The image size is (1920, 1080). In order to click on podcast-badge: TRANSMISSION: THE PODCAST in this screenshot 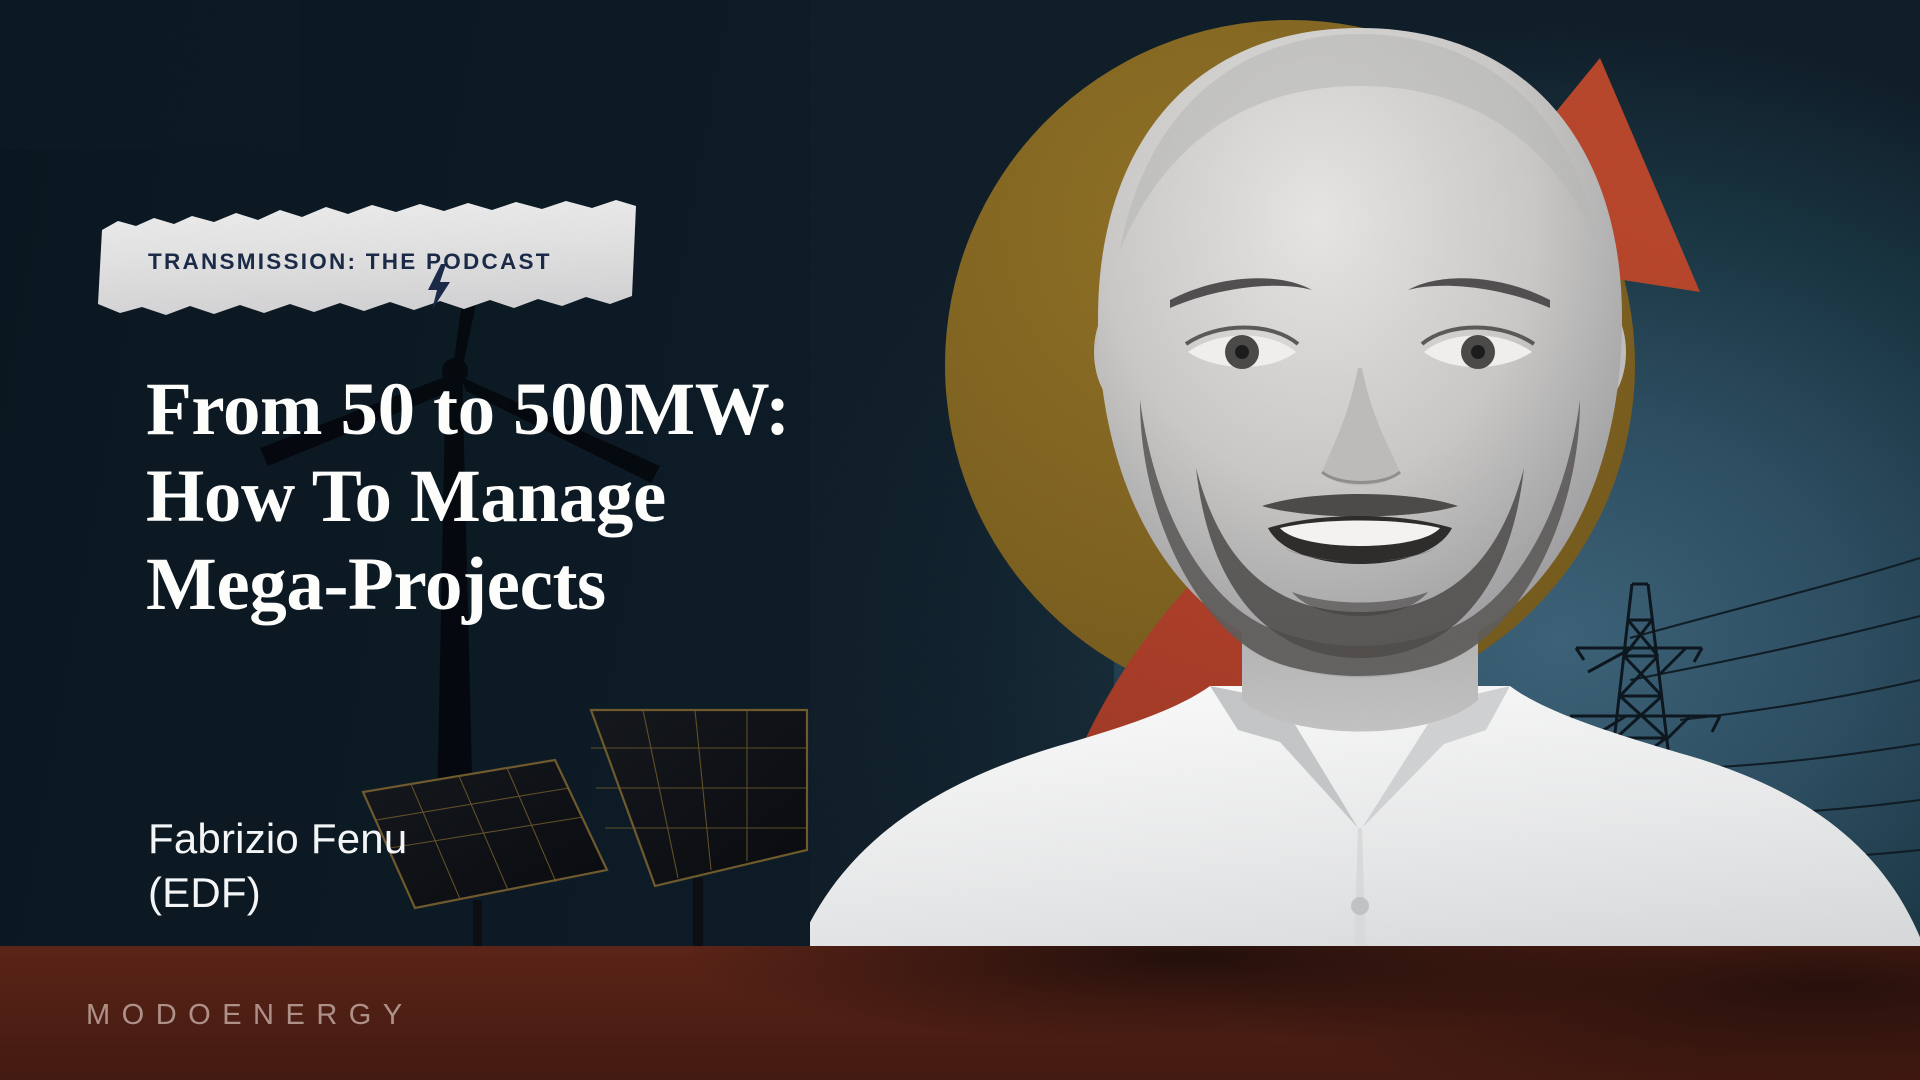, I will do `click(366, 257)`.